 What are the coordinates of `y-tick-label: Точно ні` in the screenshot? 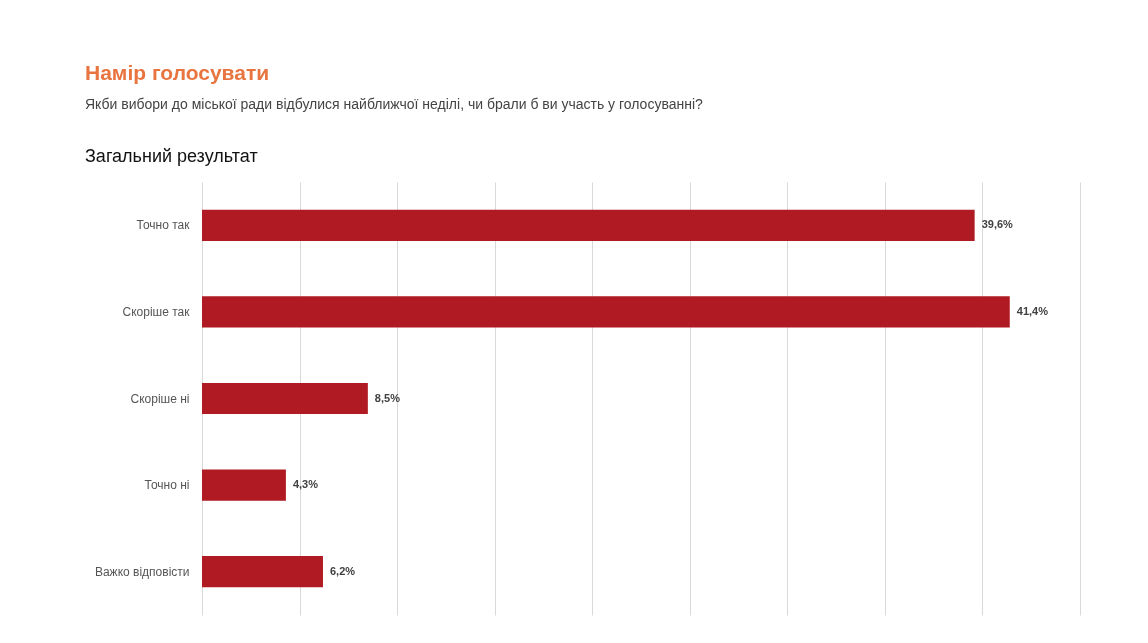 It's located at (167, 485).